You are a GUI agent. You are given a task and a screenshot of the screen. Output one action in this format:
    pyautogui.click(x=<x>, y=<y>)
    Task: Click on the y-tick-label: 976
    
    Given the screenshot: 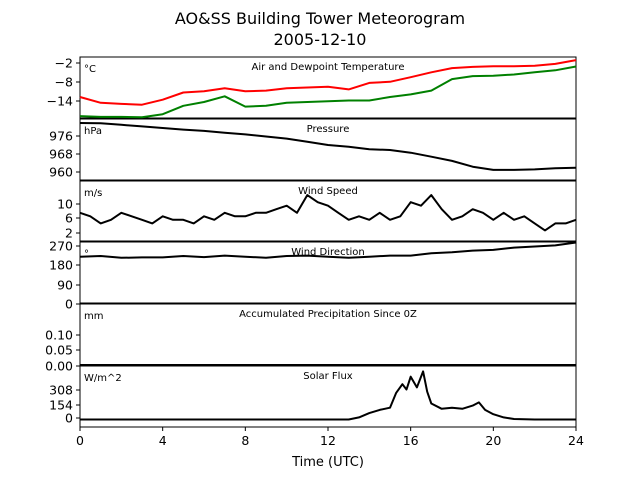 What is the action you would take?
    pyautogui.click(x=61, y=136)
    